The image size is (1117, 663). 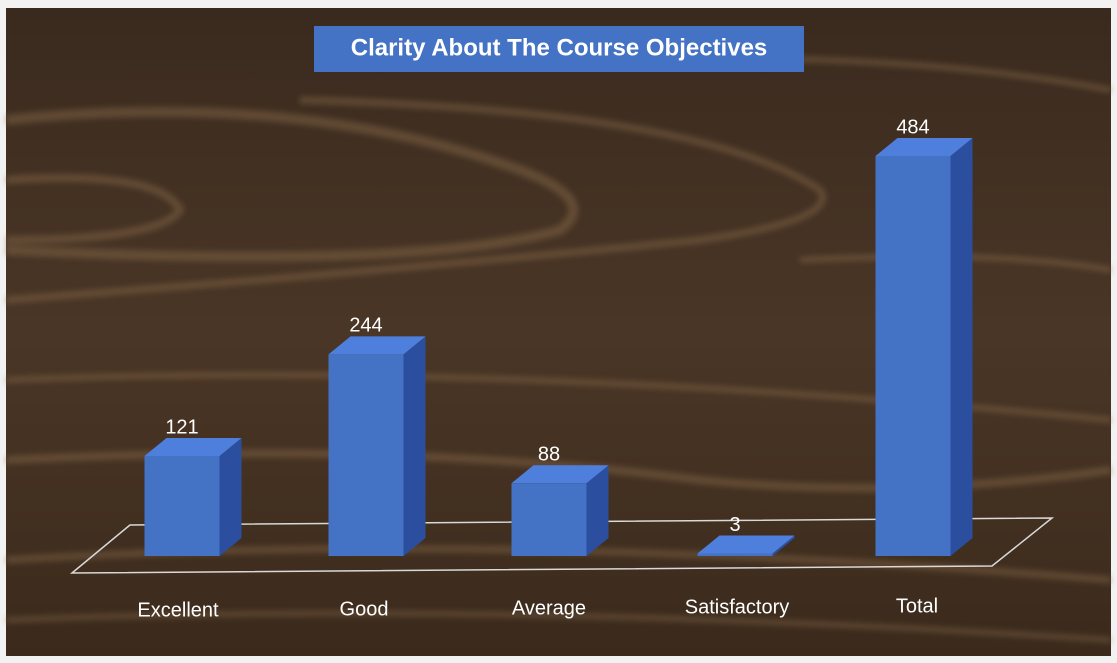 I want to click on data-label: 484, so click(x=912, y=127).